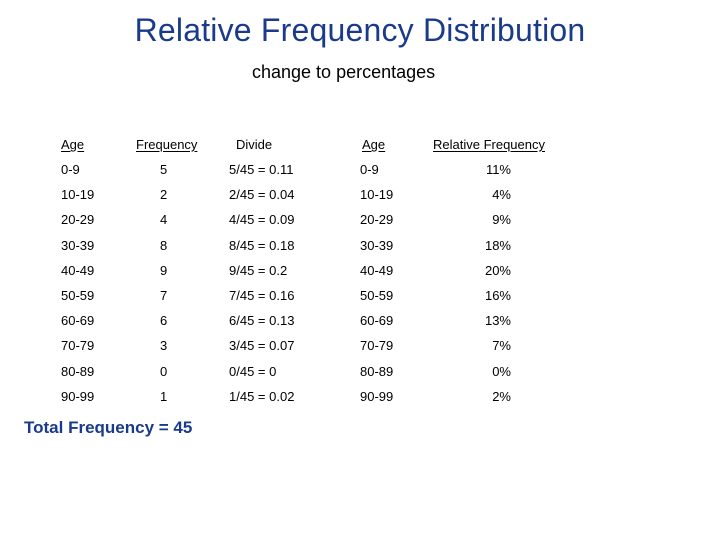  I want to click on cell-divide: 1/45 = 0.02, so click(262, 396).